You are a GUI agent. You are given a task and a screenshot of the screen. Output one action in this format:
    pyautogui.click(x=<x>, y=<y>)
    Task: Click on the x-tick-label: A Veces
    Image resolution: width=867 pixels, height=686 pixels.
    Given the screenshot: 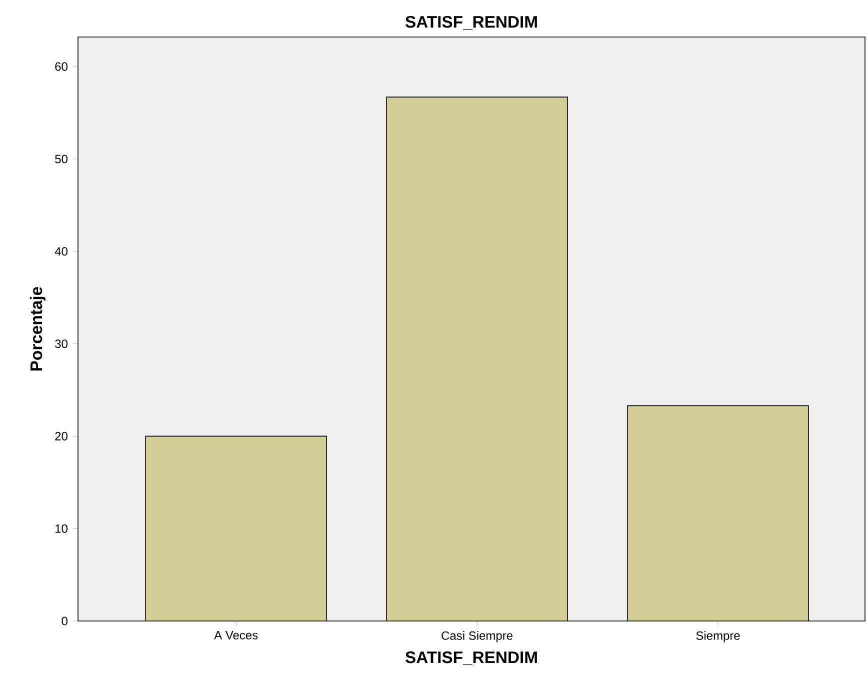 What is the action you would take?
    pyautogui.click(x=236, y=635)
    